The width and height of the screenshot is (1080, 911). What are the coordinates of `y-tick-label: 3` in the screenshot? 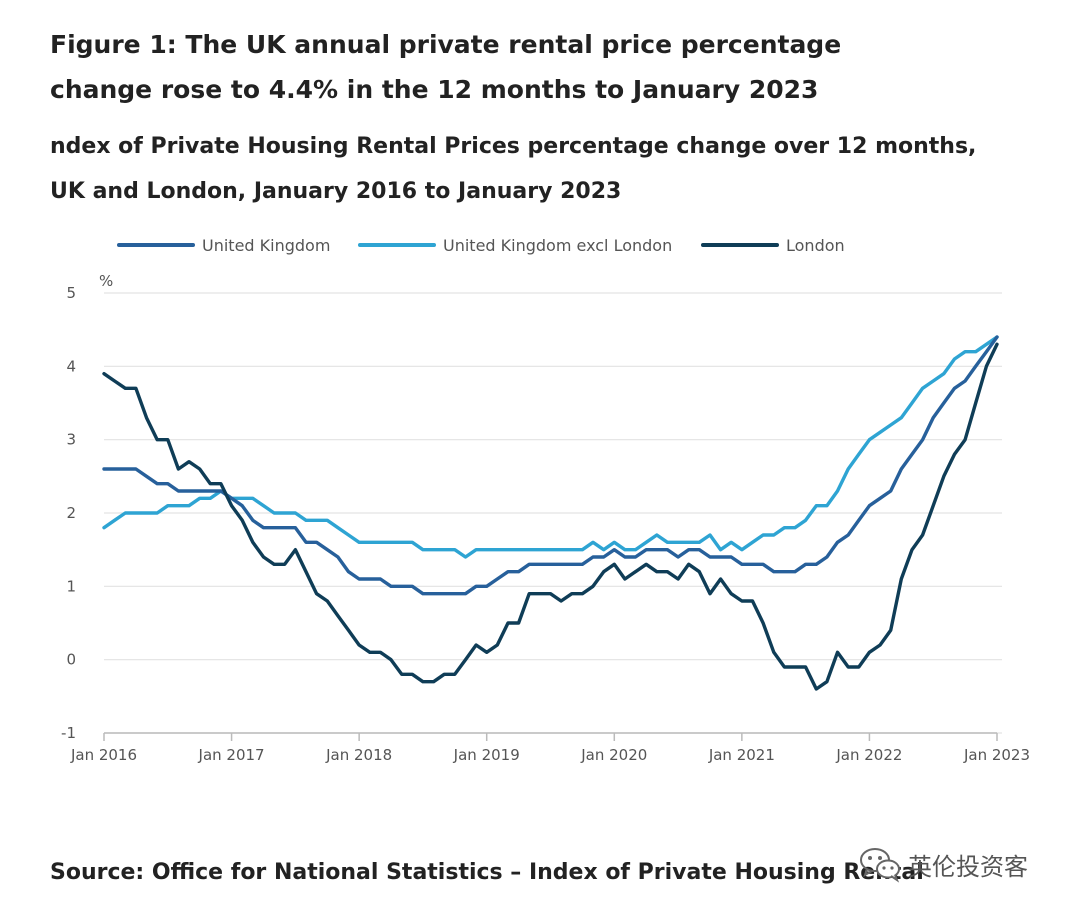 It's located at (71, 440).